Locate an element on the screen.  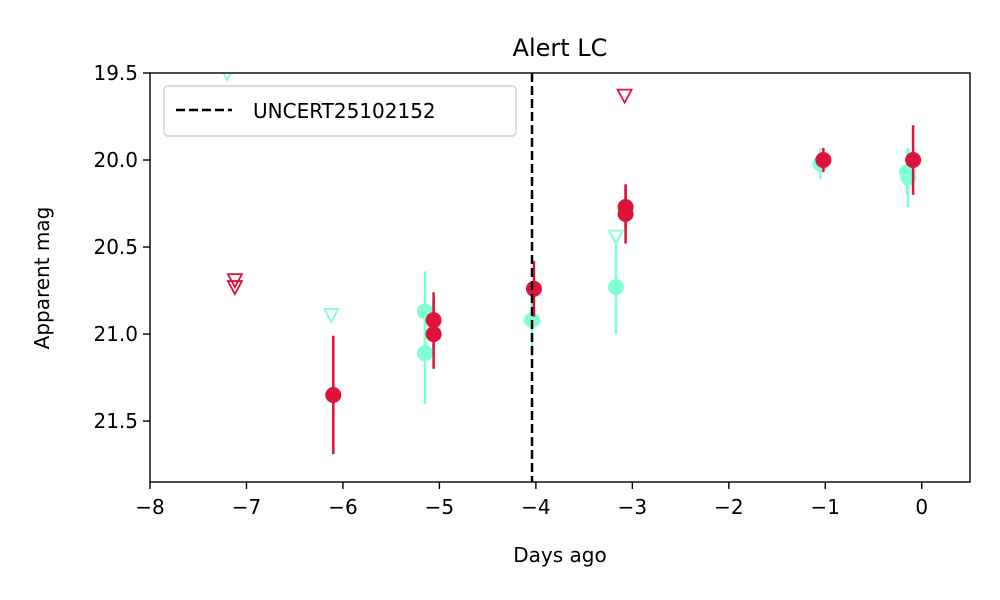
y-tick-label: 21.5 is located at coordinates (115, 421).